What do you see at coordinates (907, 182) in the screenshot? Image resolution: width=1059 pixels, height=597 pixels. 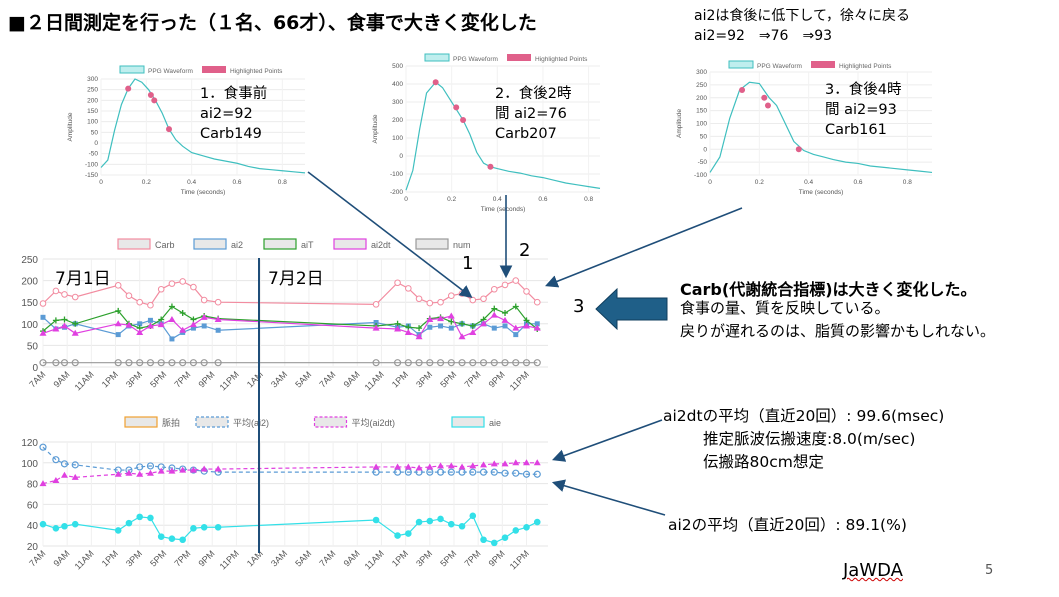 I see `ppg-x-tick: 0.8` at bounding box center [907, 182].